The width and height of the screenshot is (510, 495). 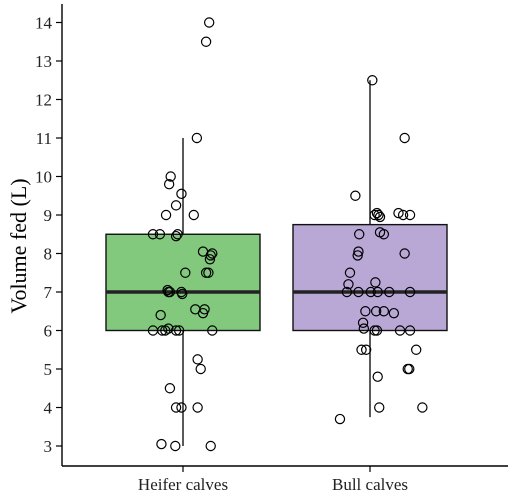 I want to click on y-tick-label: 3, so click(x=48, y=446).